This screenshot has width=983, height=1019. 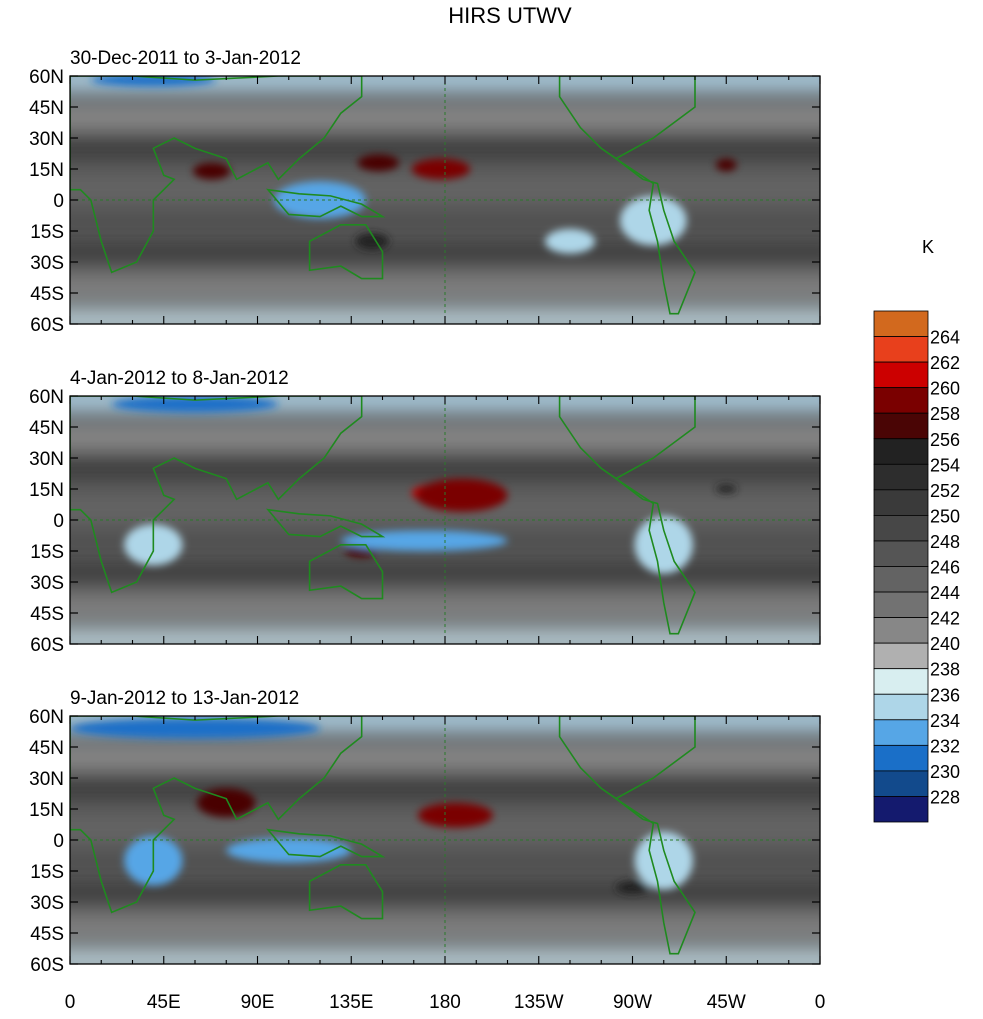 What do you see at coordinates (945, 363) in the screenshot?
I see `colorbar-label: 262` at bounding box center [945, 363].